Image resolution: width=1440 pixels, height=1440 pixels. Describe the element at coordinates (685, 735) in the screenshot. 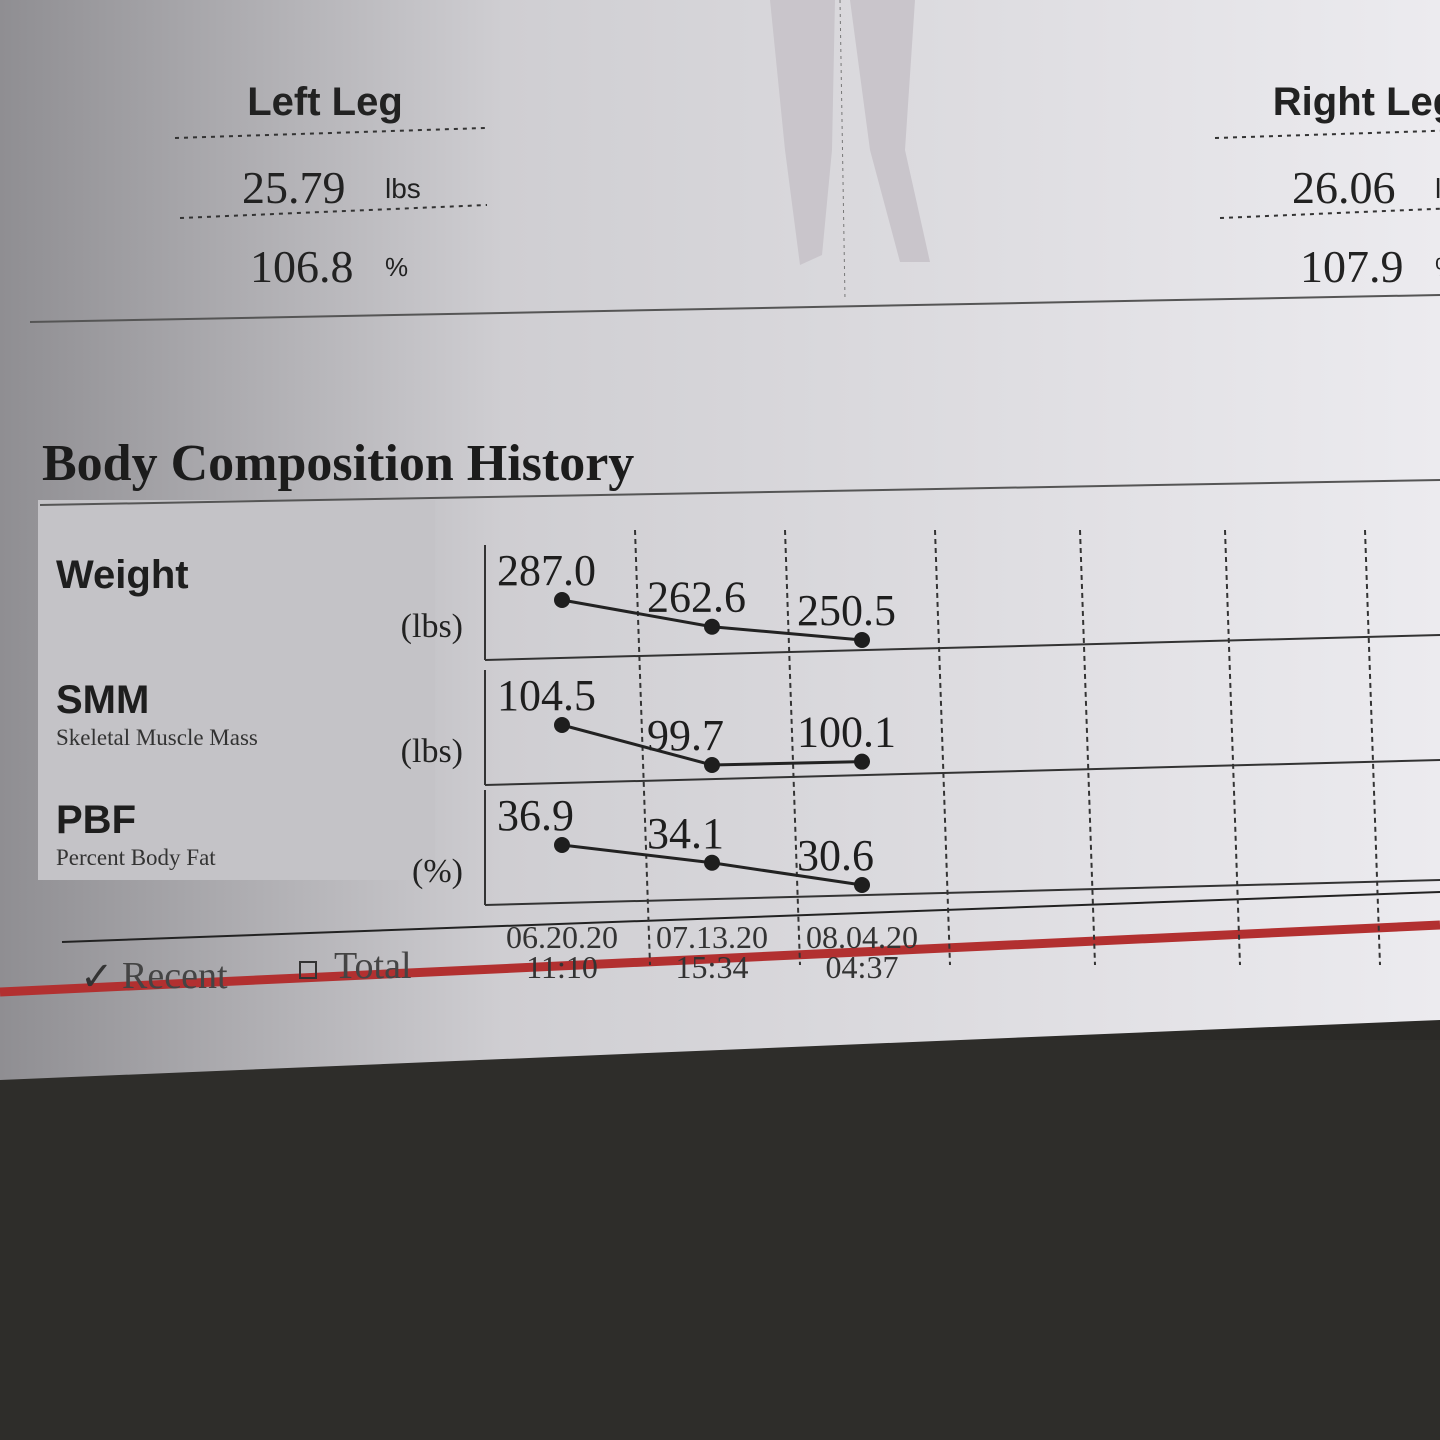

I see `history-value: 99.7` at that location.